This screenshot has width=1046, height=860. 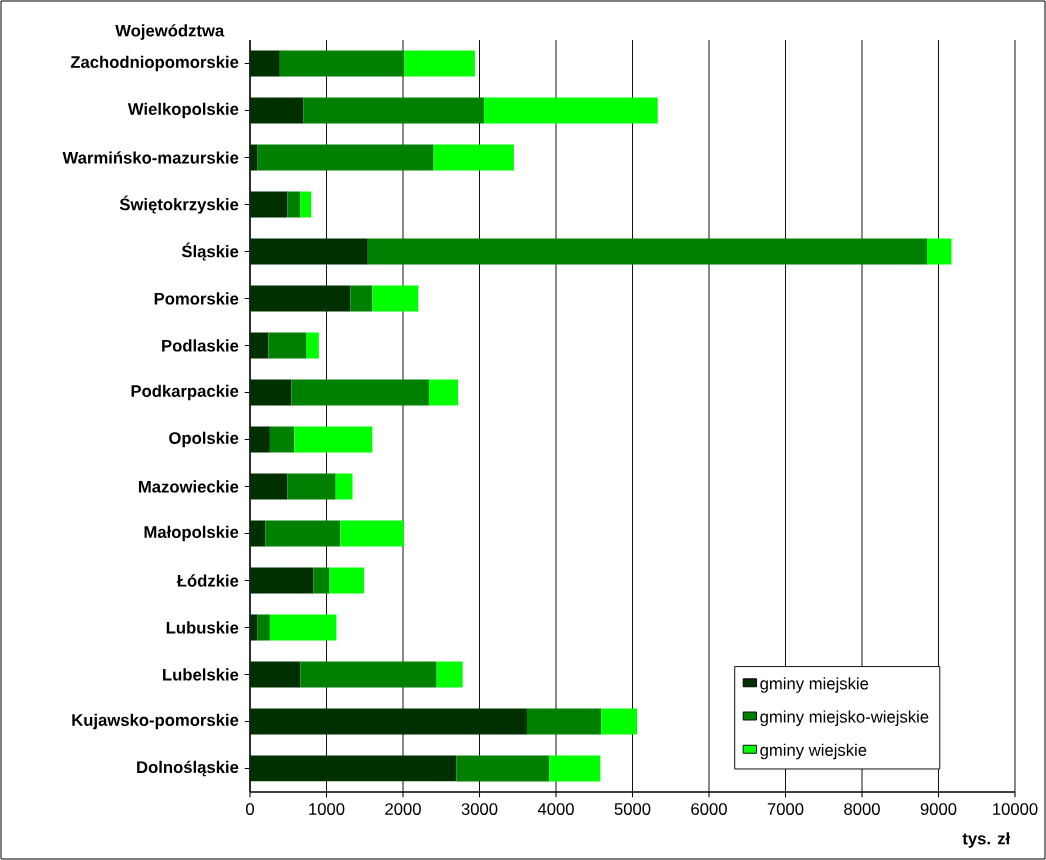 I want to click on legend-label: gminy miejsko-wiejskie, so click(x=844, y=718).